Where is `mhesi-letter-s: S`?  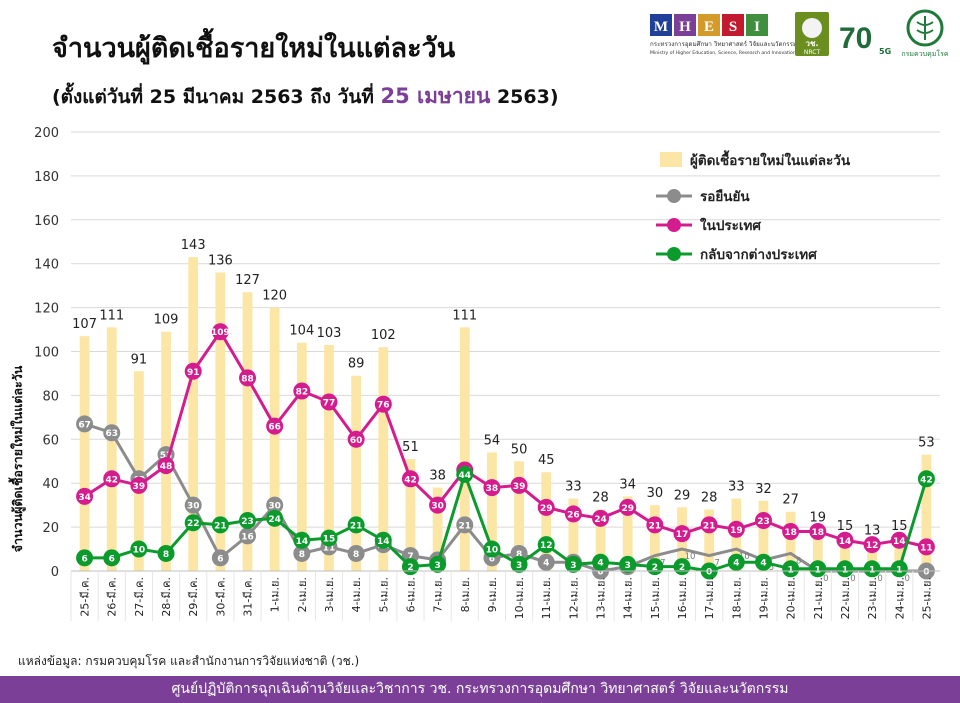
mhesi-letter-s: S is located at coordinates (733, 27).